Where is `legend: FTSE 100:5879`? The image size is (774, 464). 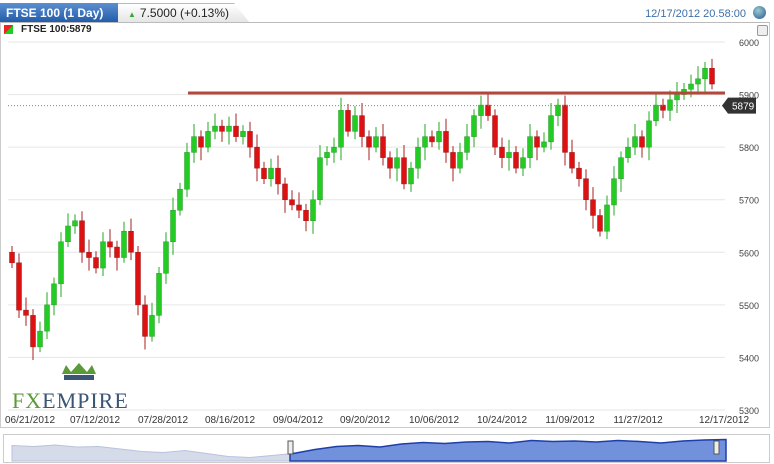
legend: FTSE 100:5879 is located at coordinates (48, 29).